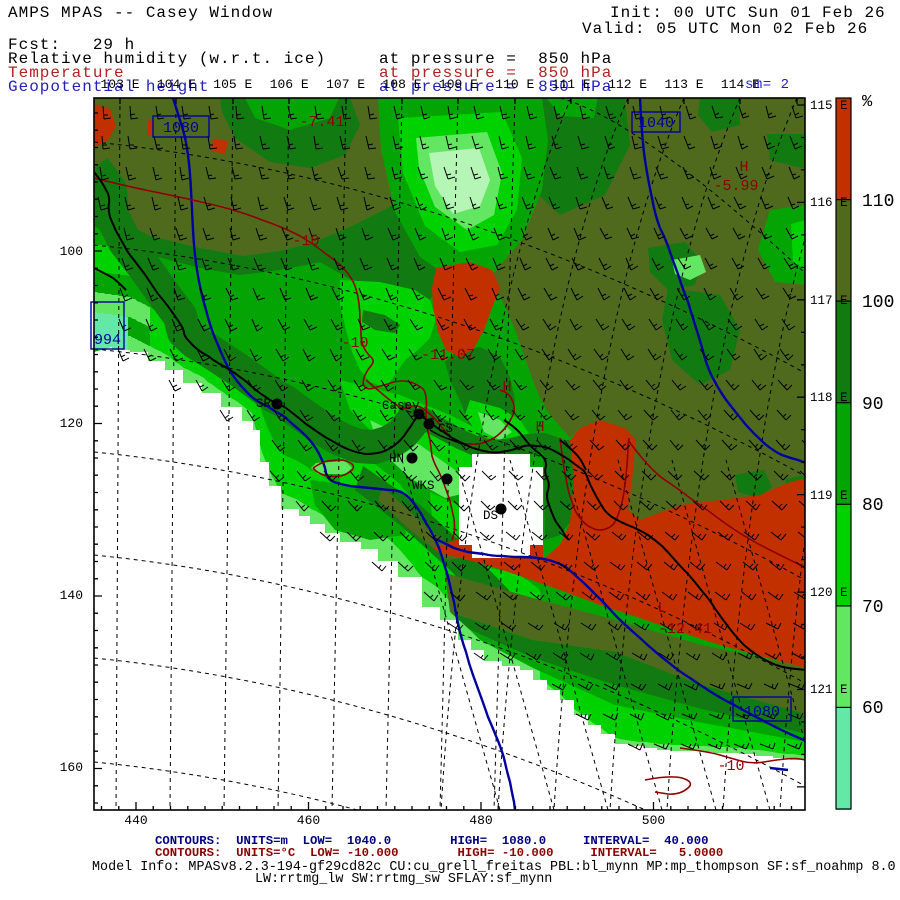 Image resolution: width=900 pixels, height=900 pixels. Describe the element at coordinates (829, 203) in the screenshot. I see `svg-text: 116 E` at that location.